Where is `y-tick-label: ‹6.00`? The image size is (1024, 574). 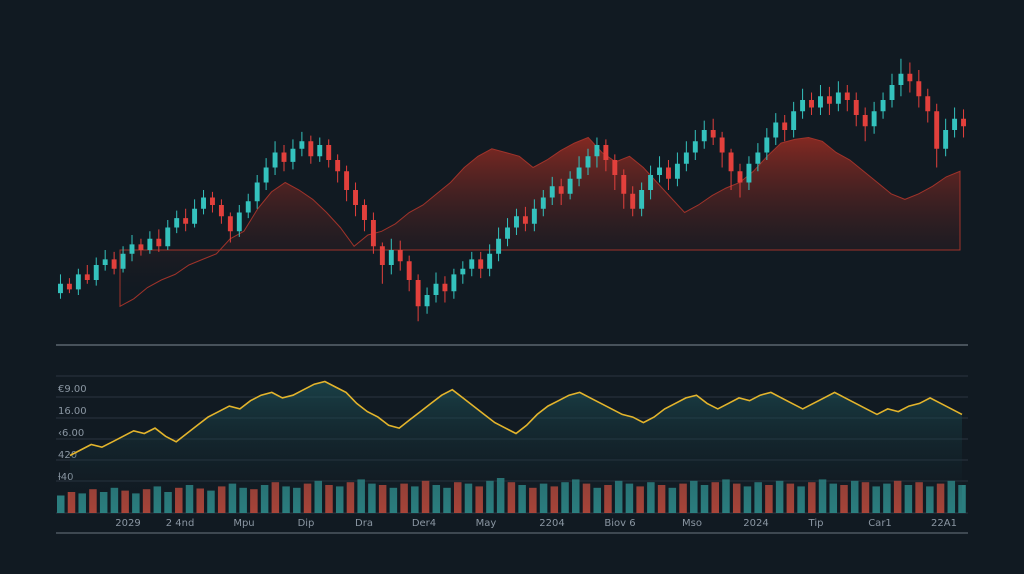
y-tick-label: ‹6.00 is located at coordinates (71, 433).